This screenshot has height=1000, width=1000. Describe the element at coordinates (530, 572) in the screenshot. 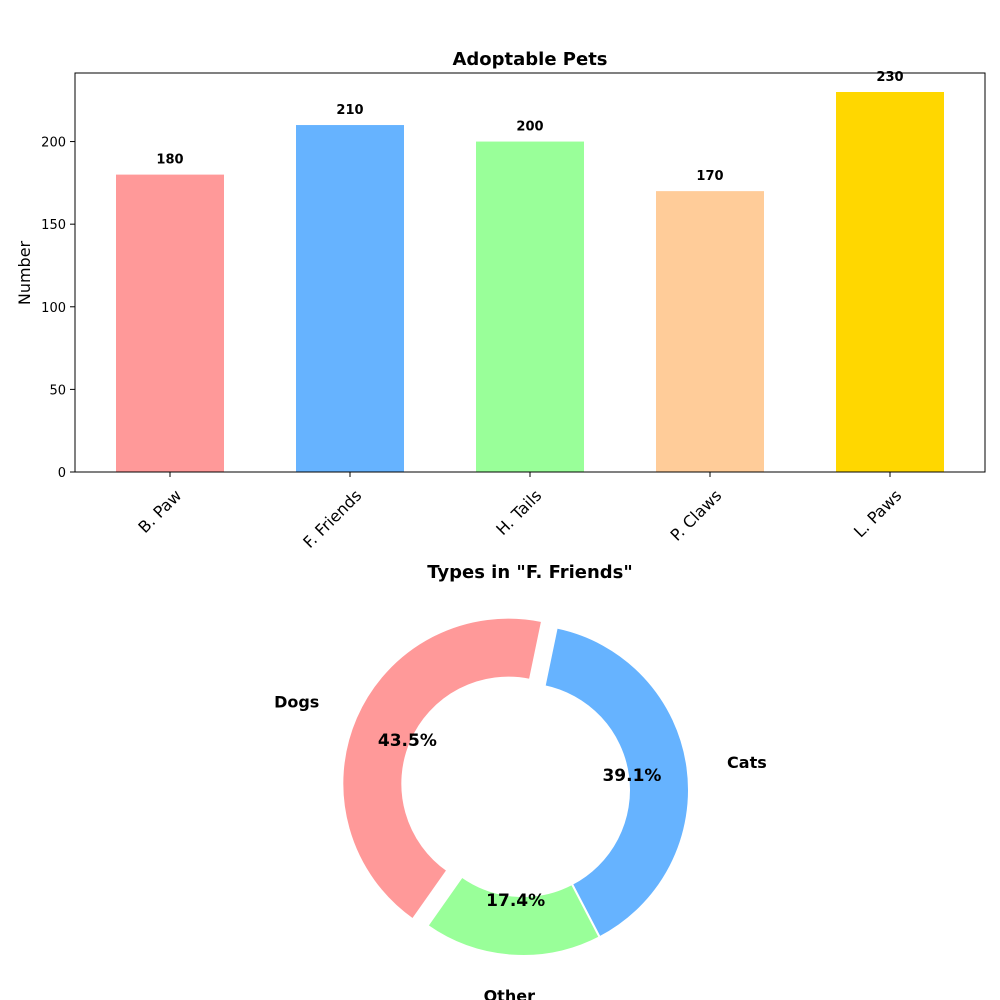

I see `donut-chart-title: Types in "F. Friends"` at that location.